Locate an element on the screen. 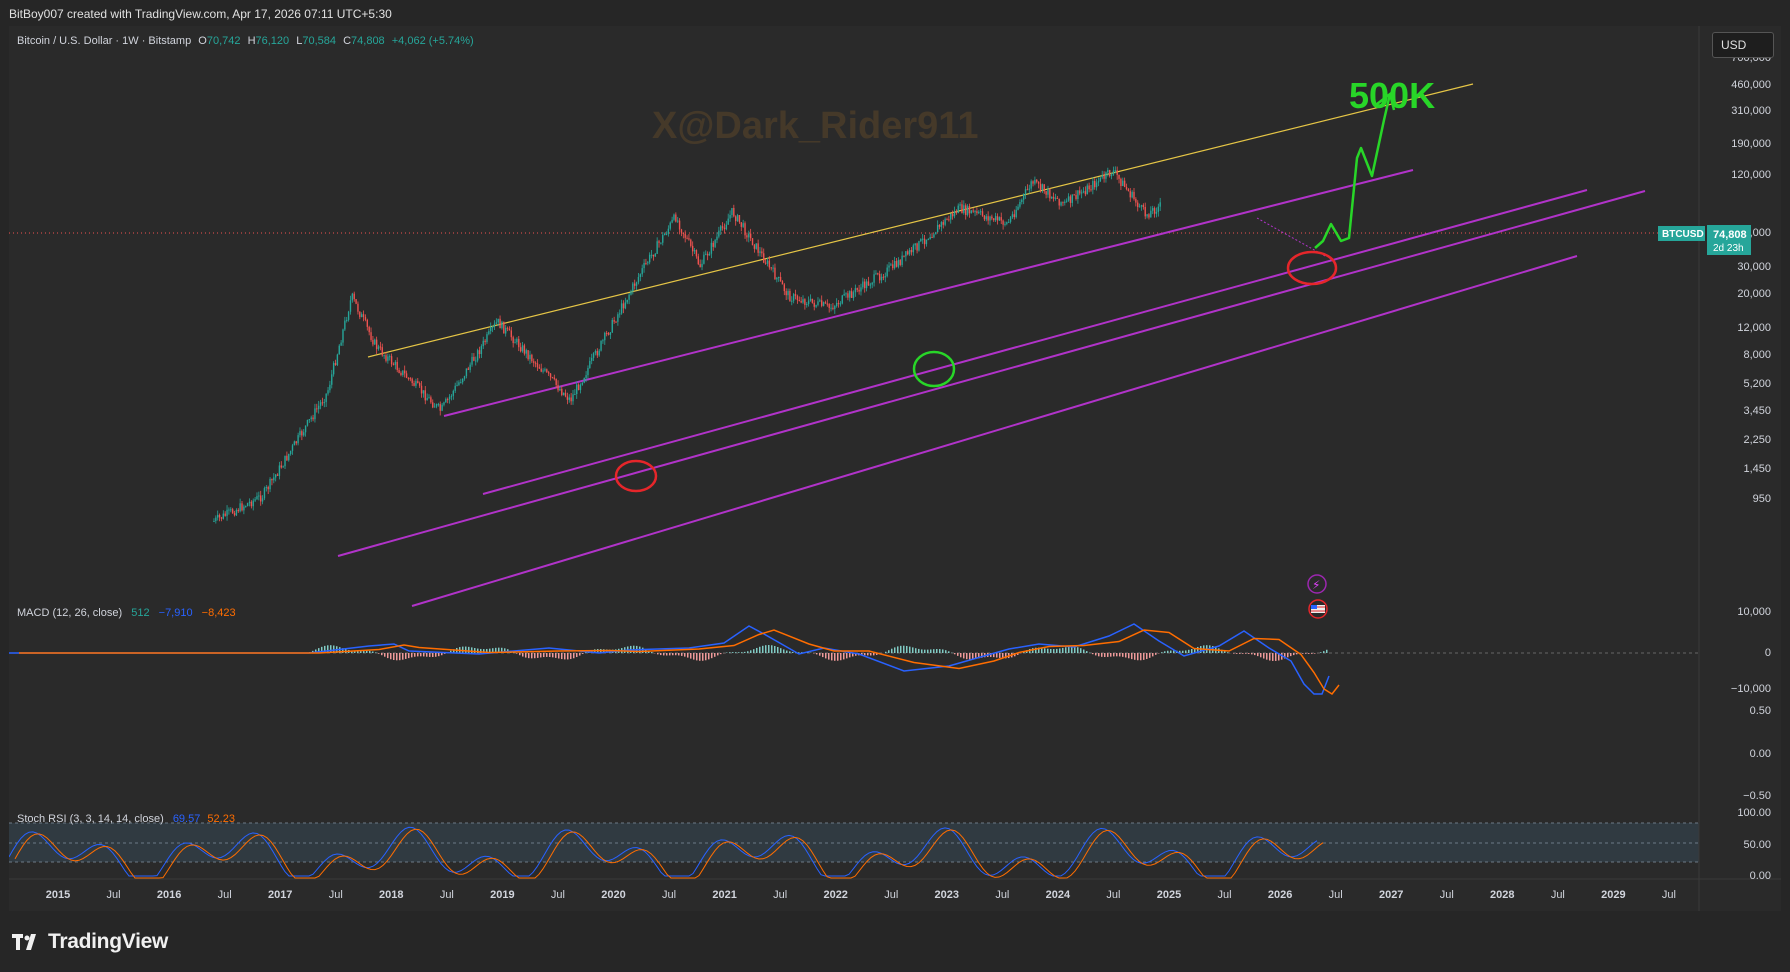 The width and height of the screenshot is (1790, 972). red-circle-2026-low is located at coordinates (1312, 268).